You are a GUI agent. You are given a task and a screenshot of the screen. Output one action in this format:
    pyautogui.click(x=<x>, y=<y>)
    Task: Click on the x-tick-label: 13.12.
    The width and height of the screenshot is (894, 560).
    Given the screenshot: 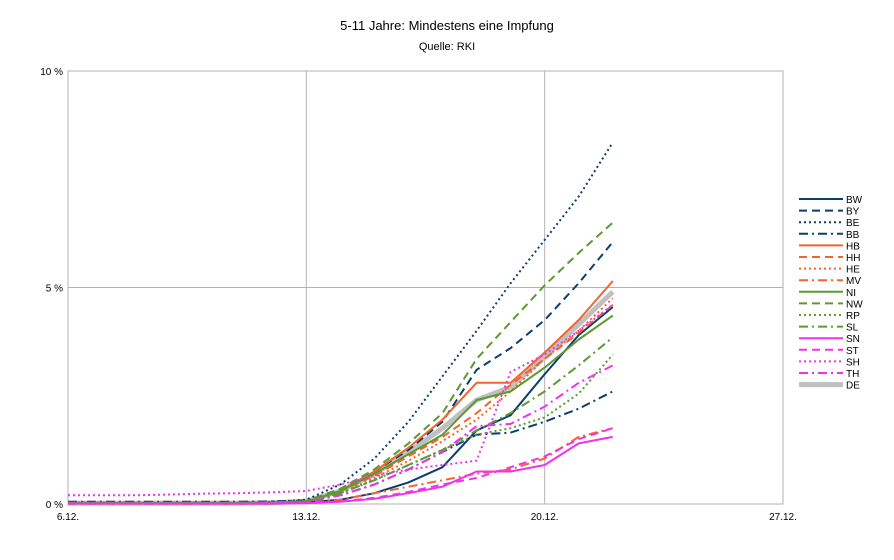 What is the action you would take?
    pyautogui.click(x=306, y=517)
    